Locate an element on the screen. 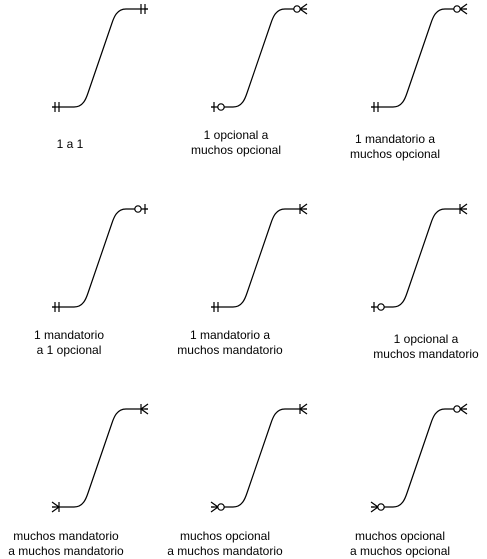 The image size is (487, 559). label-1-mandatorio-a-1-opcional: 1 mandatorio a 1 opcional is located at coordinates (69, 343).